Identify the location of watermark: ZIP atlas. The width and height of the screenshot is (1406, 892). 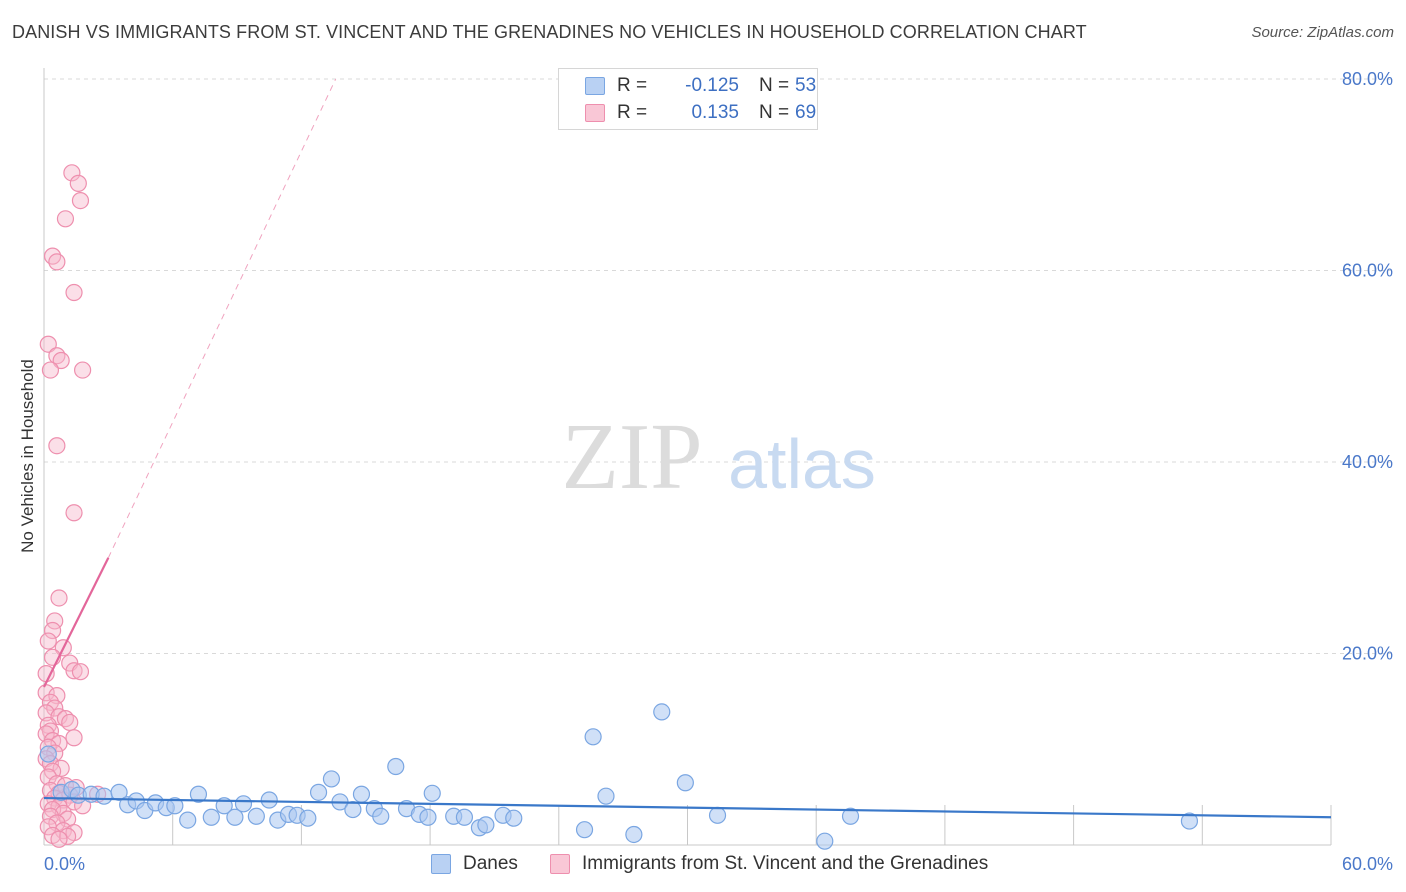
(719, 457).